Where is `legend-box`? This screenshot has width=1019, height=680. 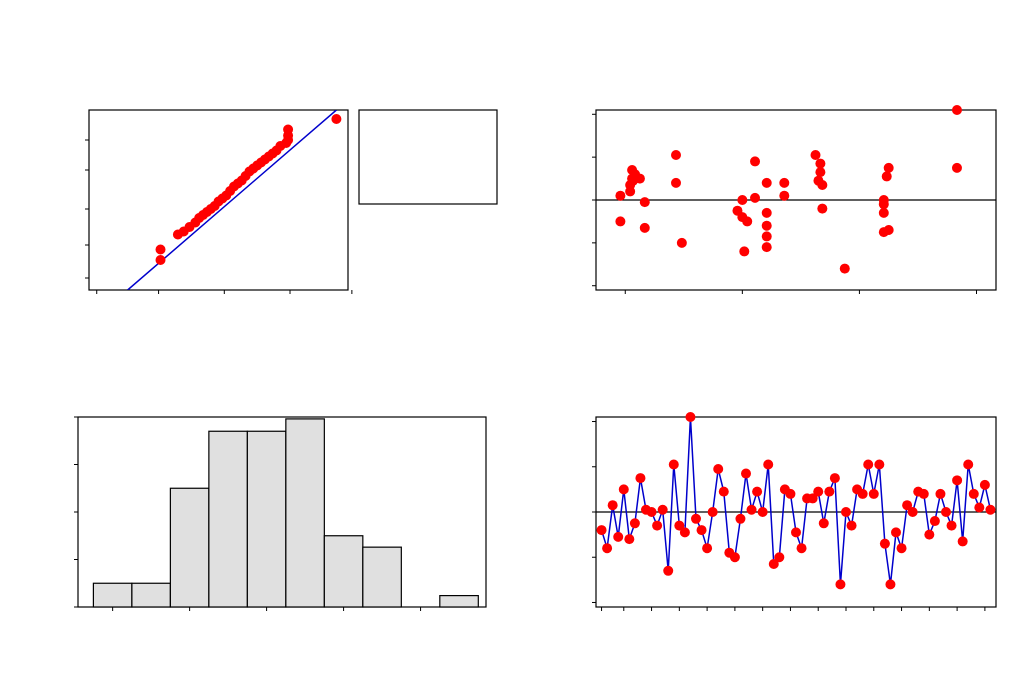
legend-box is located at coordinates (428, 157).